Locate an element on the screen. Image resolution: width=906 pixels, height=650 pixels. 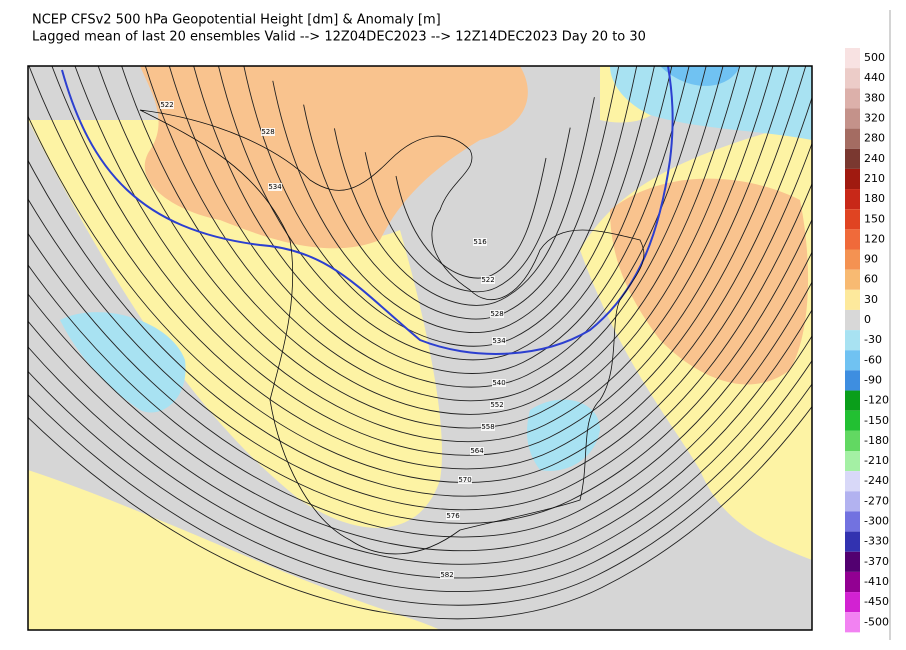
colorbar-label: -30 is located at coordinates (873, 339).